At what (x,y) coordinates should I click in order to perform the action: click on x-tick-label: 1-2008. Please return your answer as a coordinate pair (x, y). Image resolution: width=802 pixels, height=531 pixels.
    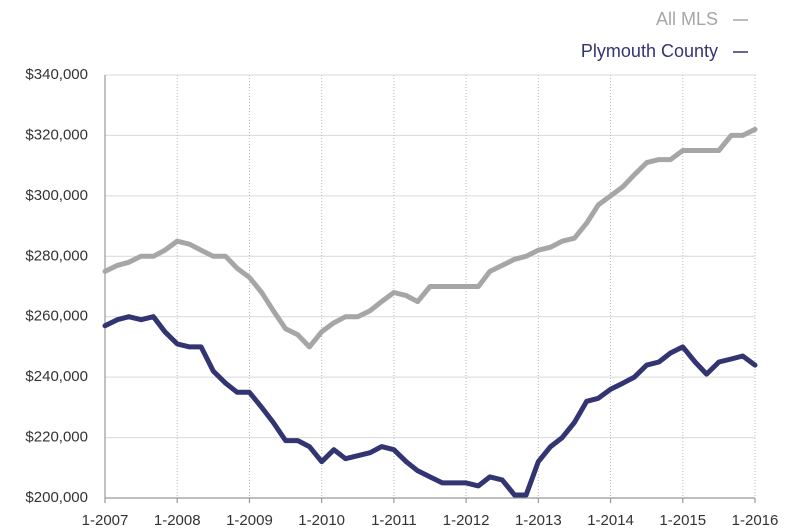
    Looking at the image, I should click on (177, 520).